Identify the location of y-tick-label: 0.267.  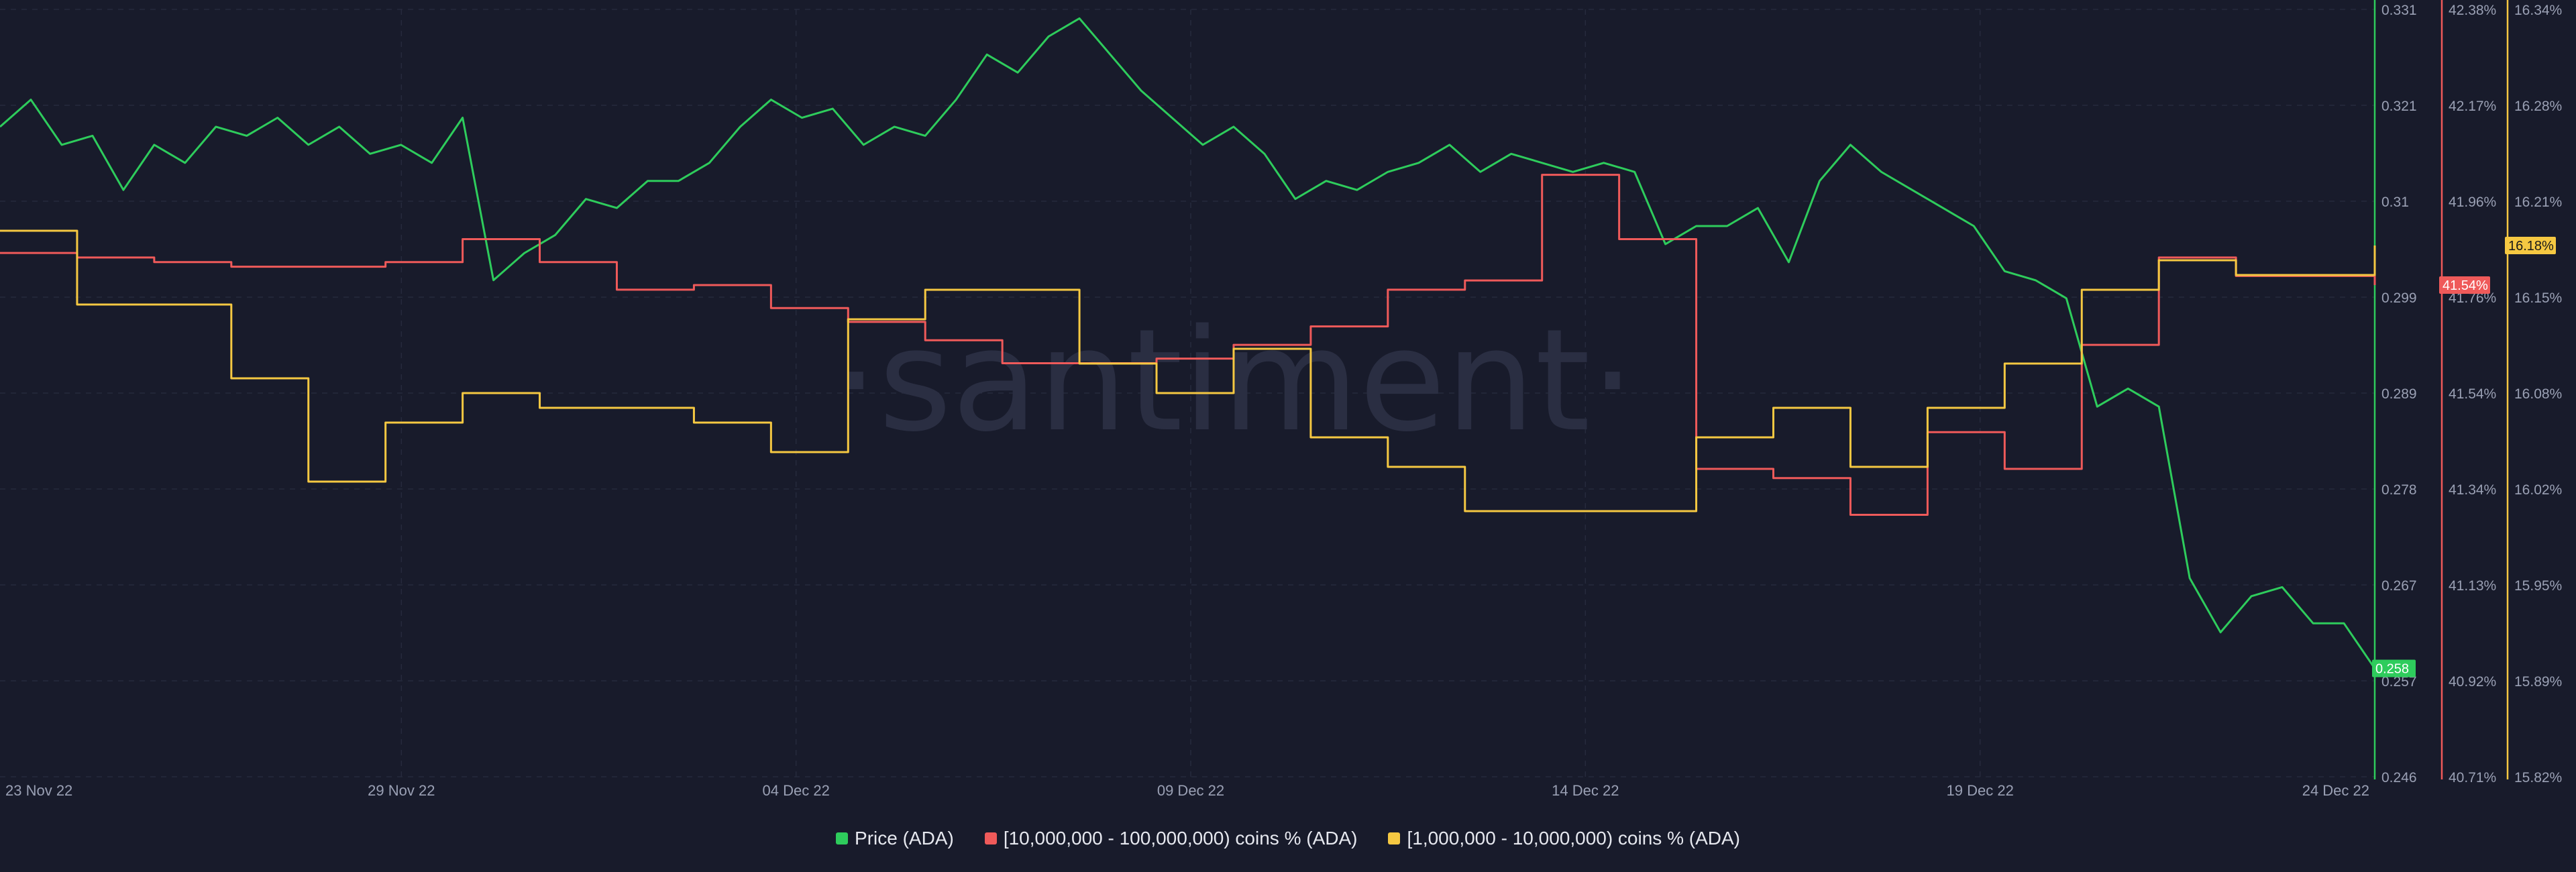
(2399, 586).